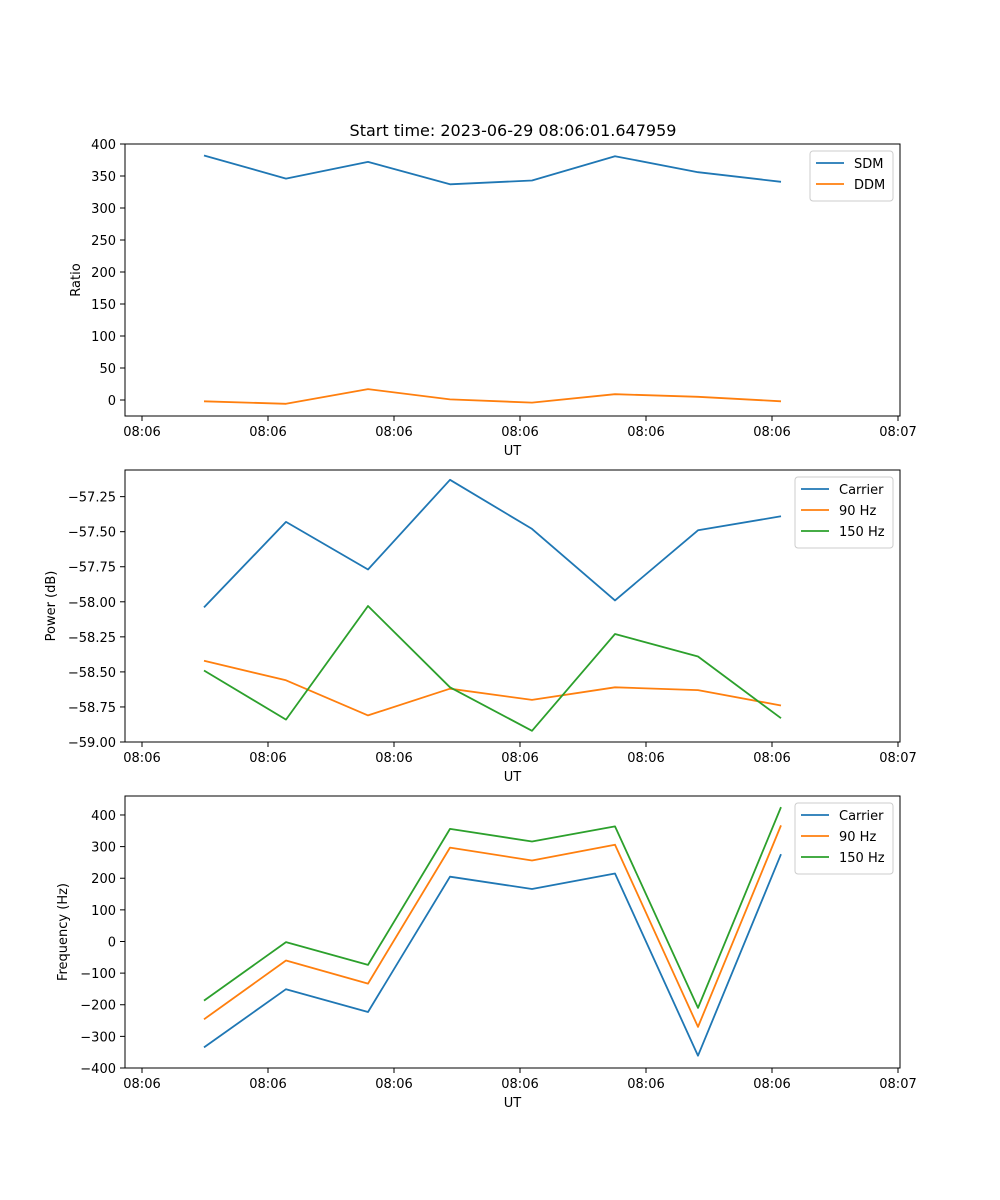  I want to click on y-tick-label: −59.00, so click(92, 743).